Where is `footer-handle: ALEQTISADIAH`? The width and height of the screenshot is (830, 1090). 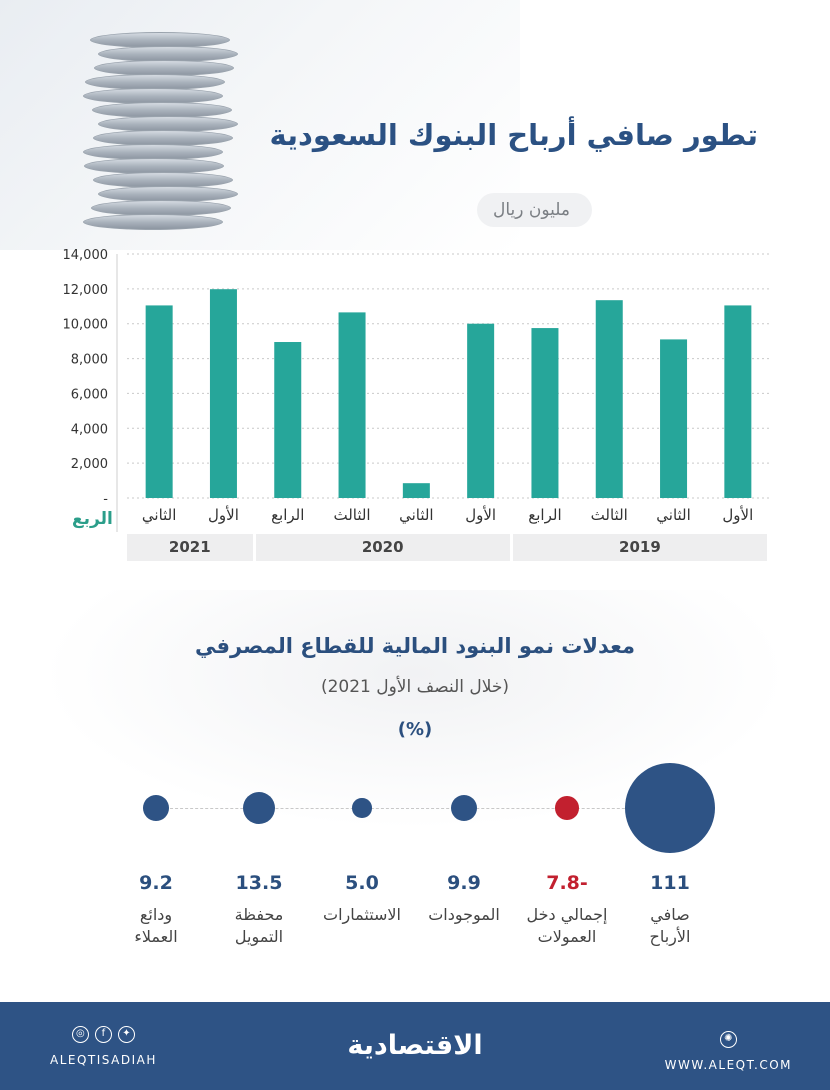
footer-handle: ALEQTISADIAH is located at coordinates (103, 1060).